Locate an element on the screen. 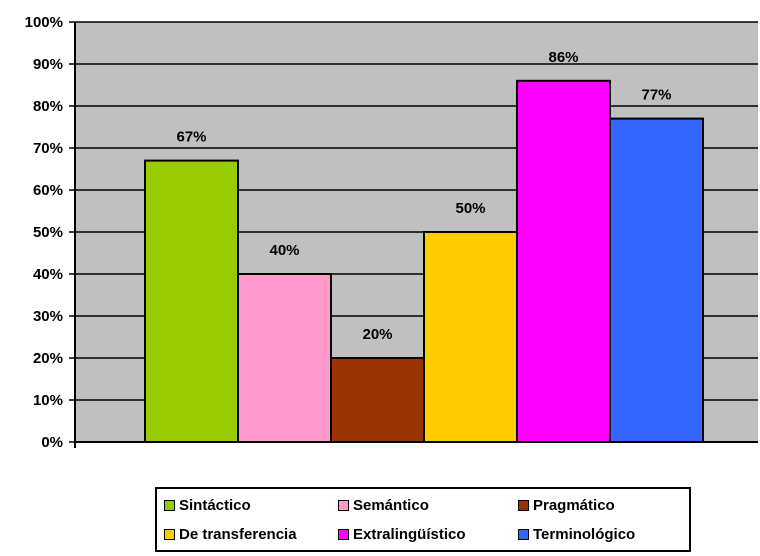 This screenshot has width=760, height=556. y-tick-label: 80% is located at coordinates (48, 106).